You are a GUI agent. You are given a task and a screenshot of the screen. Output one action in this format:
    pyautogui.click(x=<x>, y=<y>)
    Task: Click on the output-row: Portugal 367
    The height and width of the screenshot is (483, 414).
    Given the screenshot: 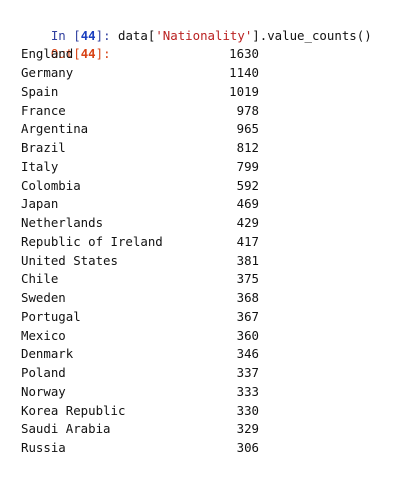 What is the action you would take?
    pyautogui.click(x=214, y=317)
    